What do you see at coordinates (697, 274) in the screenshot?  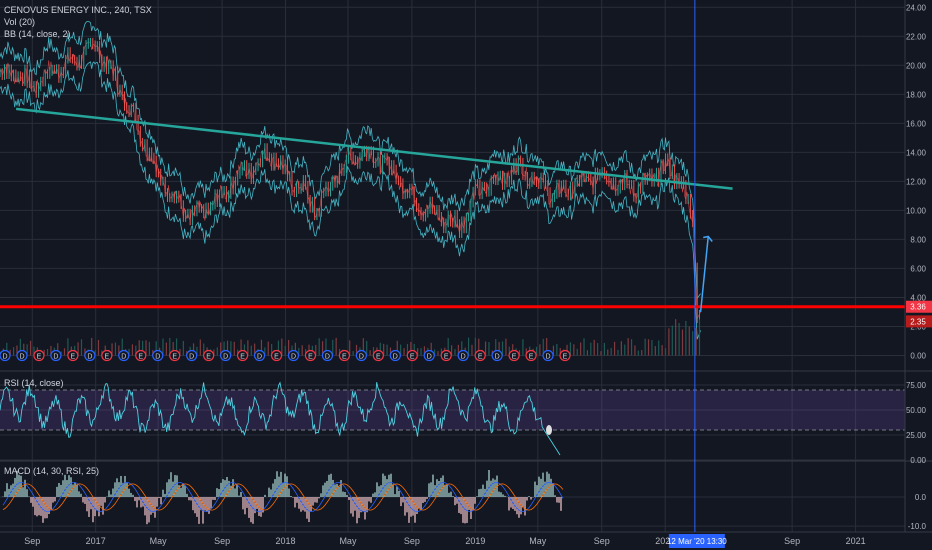 I see `crosshair-cursor: 12 Mar '20 13:30` at bounding box center [697, 274].